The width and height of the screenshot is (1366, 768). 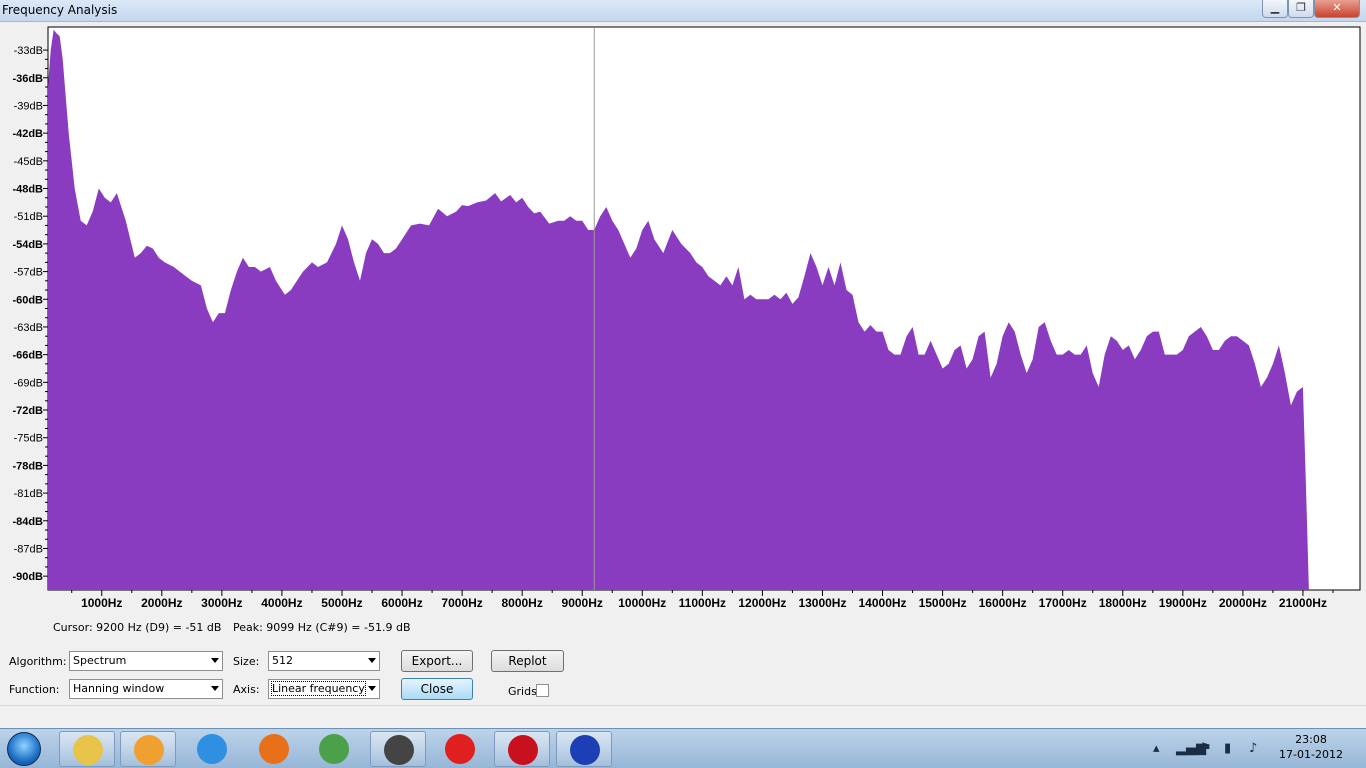 What do you see at coordinates (27, 522) in the screenshot?
I see `y-tick-label: -84dB` at bounding box center [27, 522].